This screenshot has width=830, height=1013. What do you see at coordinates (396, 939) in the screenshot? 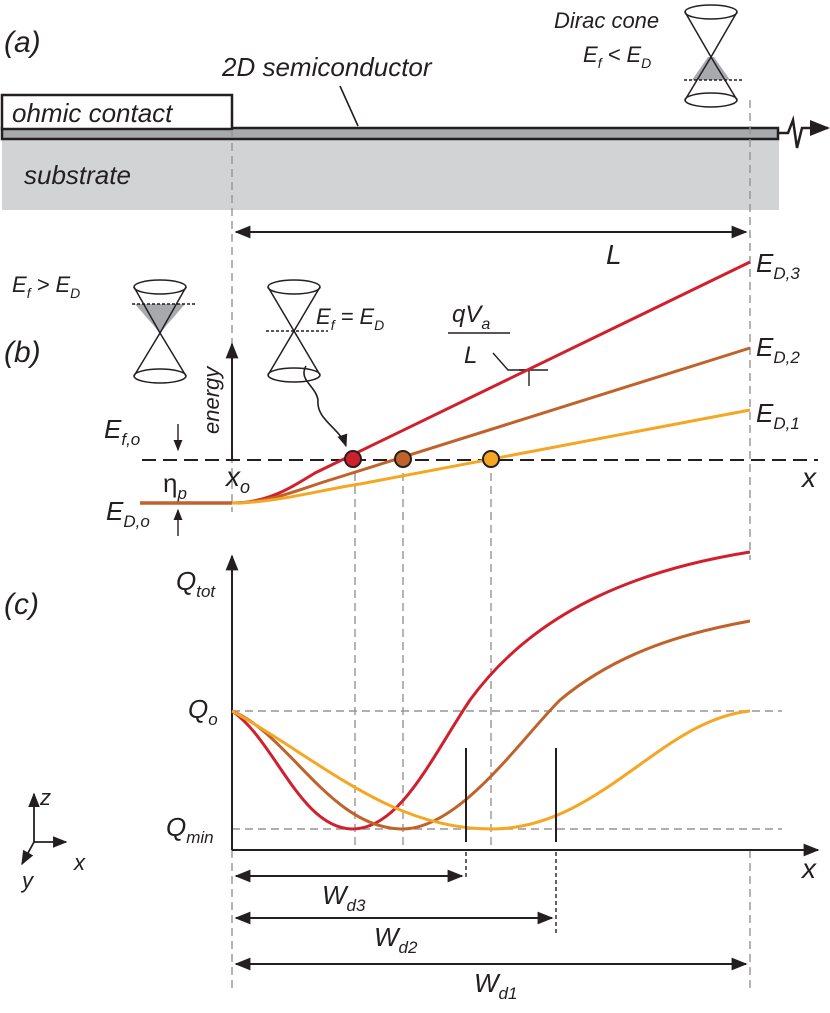
I see `wd2-label: Wd2` at bounding box center [396, 939].